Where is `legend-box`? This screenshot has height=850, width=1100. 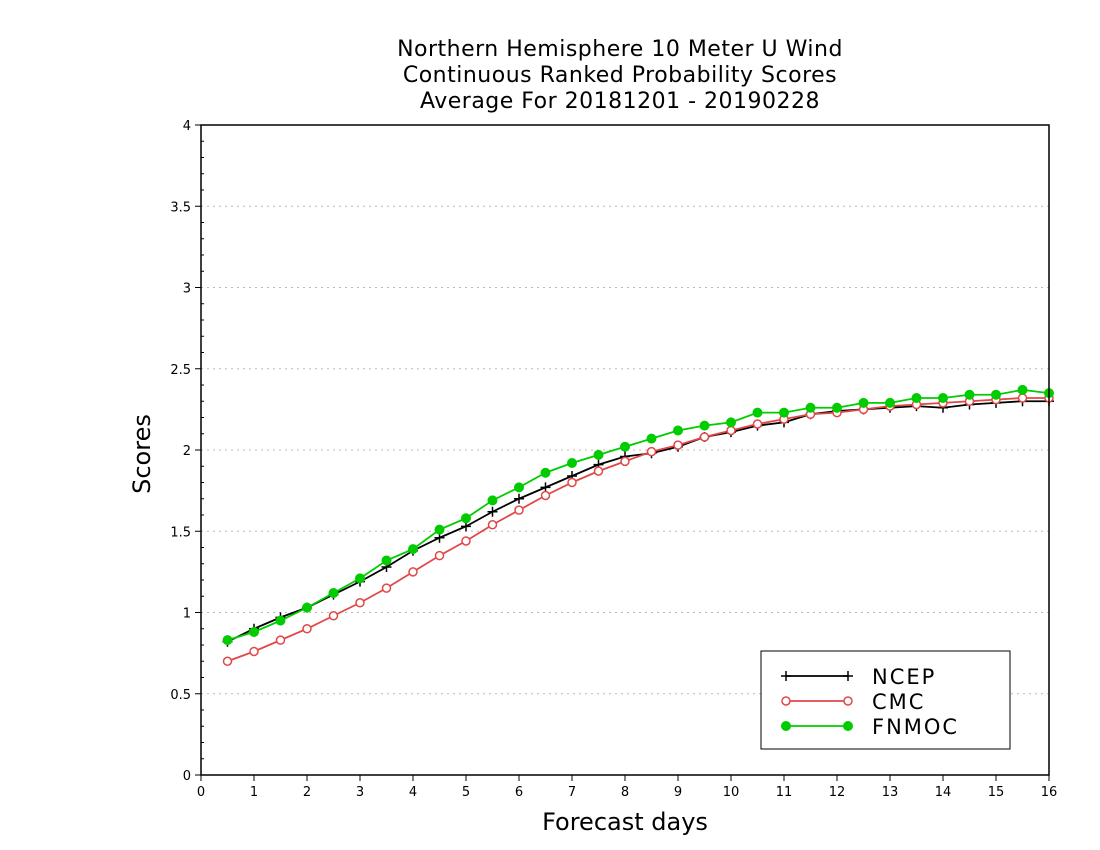
legend-box is located at coordinates (885, 700).